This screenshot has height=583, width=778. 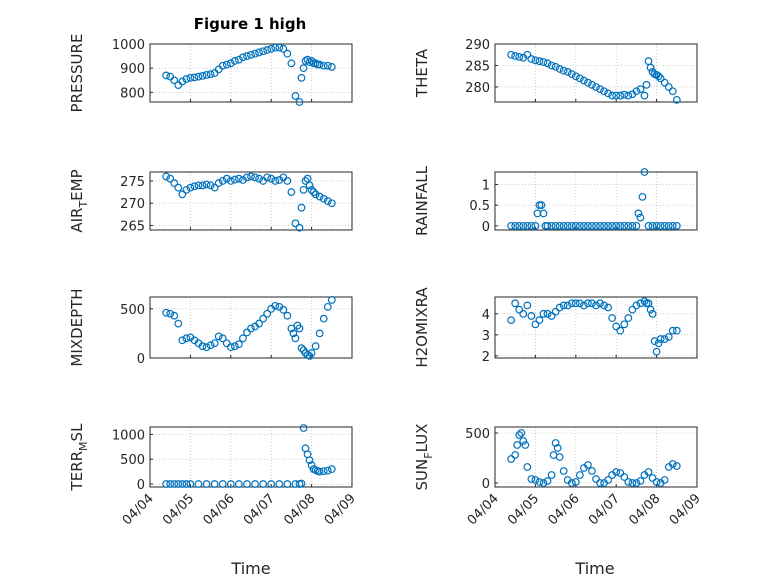 I want to click on y-tick-label: 3, so click(x=486, y=336).